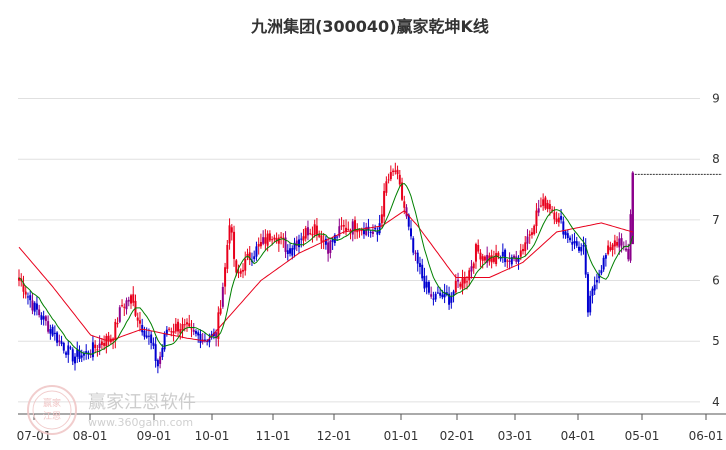 This screenshot has width=726, height=450. What do you see at coordinates (52, 403) in the screenshot?
I see `seal-text-top: 赢家` at bounding box center [52, 403].